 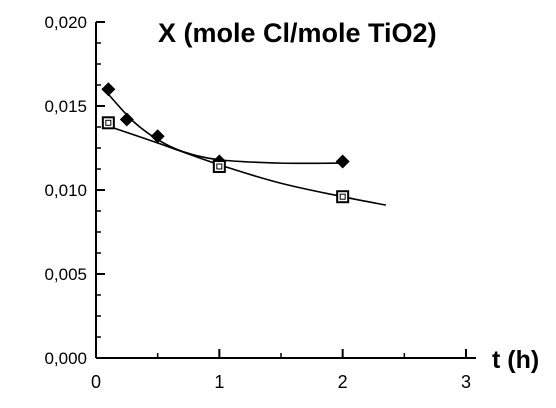 I want to click on x-tick-label: 2, so click(x=343, y=382).